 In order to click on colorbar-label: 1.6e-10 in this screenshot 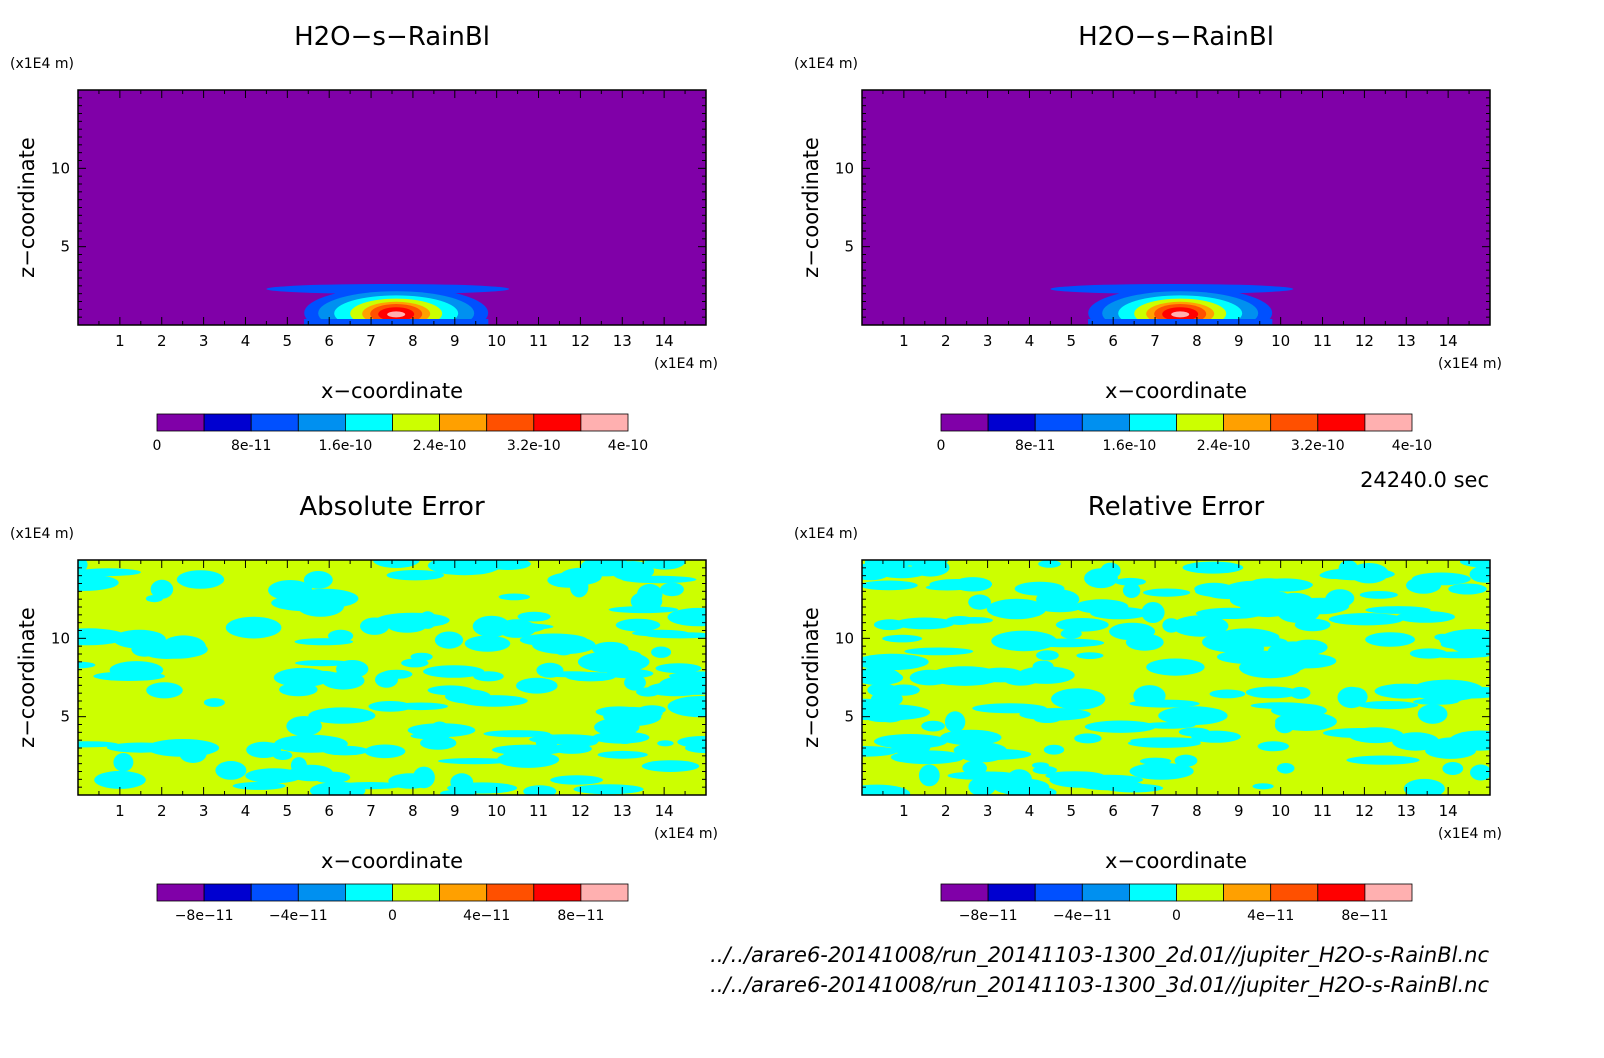, I will do `click(346, 446)`.